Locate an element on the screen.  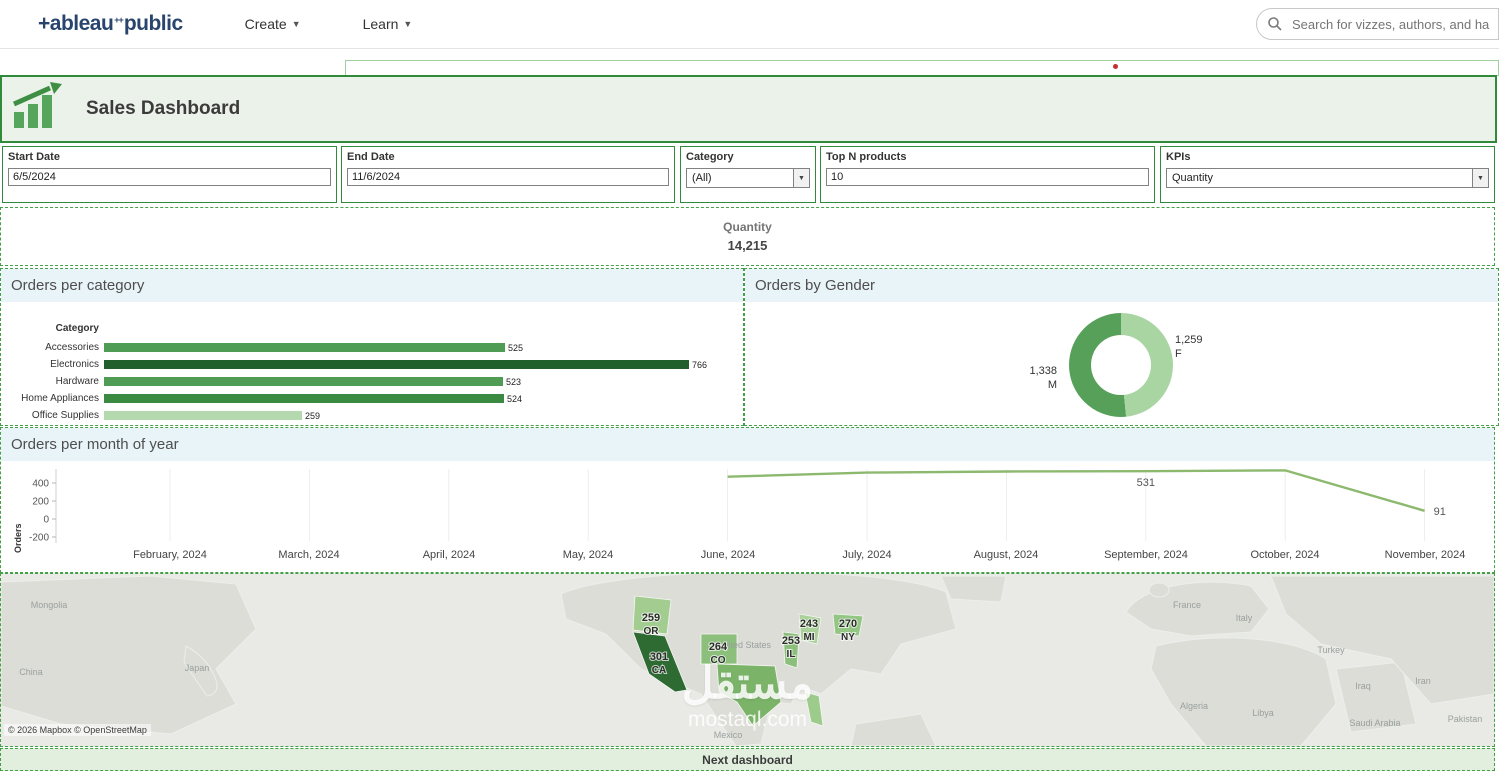
bar-category-label: Accessories is located at coordinates (72, 347).